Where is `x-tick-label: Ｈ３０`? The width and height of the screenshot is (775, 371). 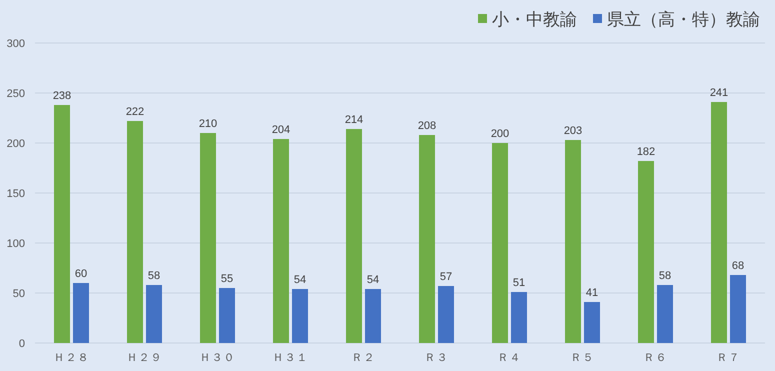 x-tick-label: Ｈ３０ is located at coordinates (218, 358).